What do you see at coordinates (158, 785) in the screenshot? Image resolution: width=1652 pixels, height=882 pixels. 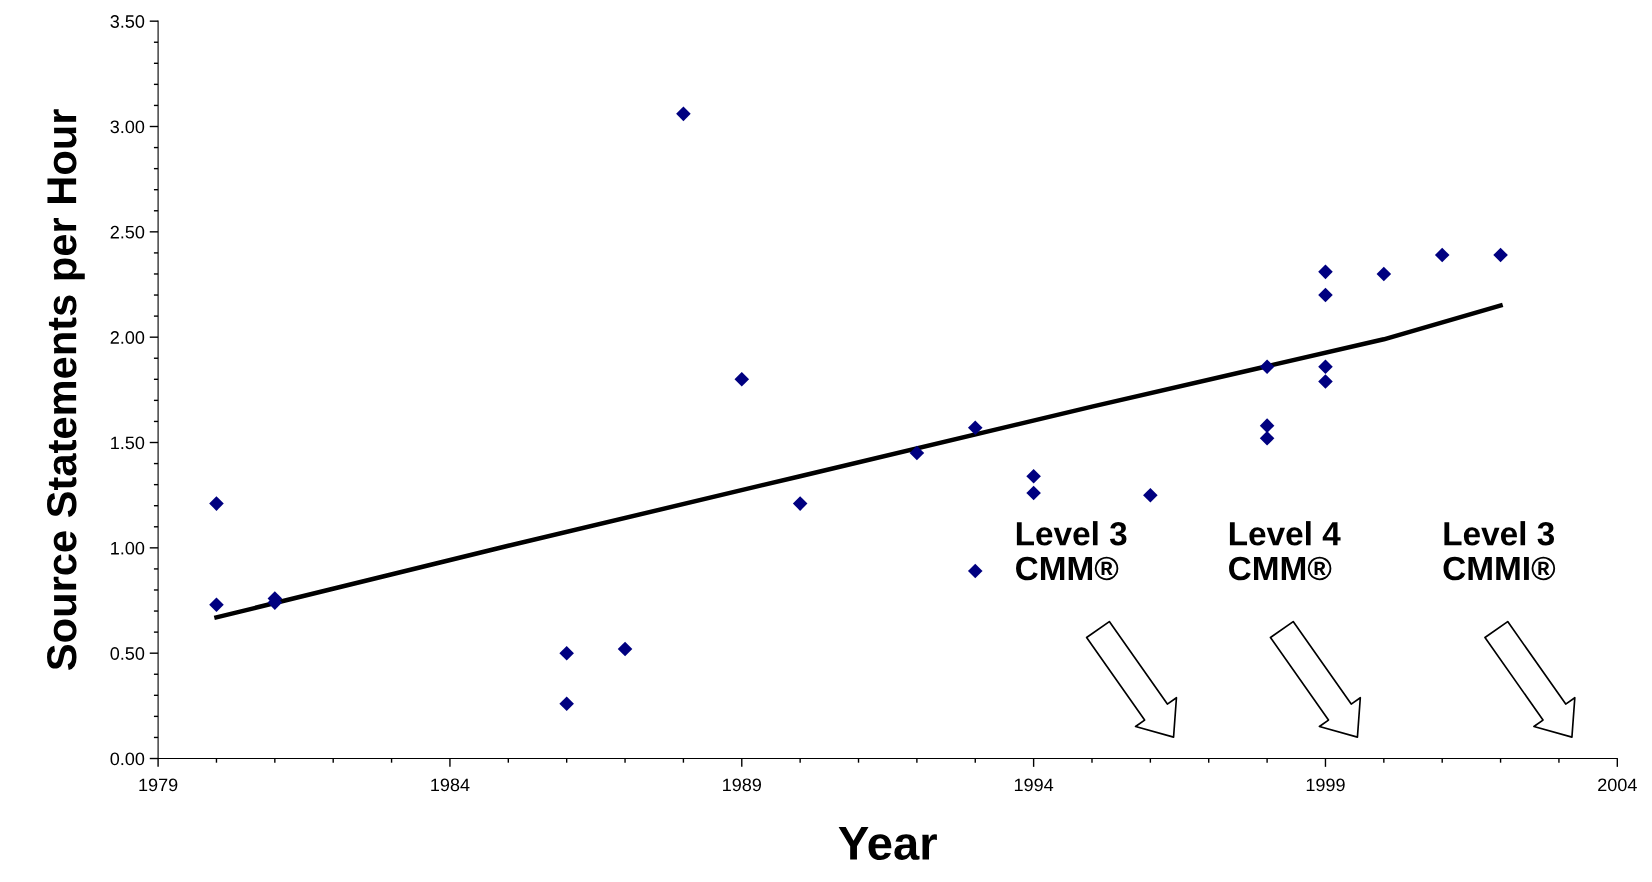 I see `x-tick-label: 1979` at bounding box center [158, 785].